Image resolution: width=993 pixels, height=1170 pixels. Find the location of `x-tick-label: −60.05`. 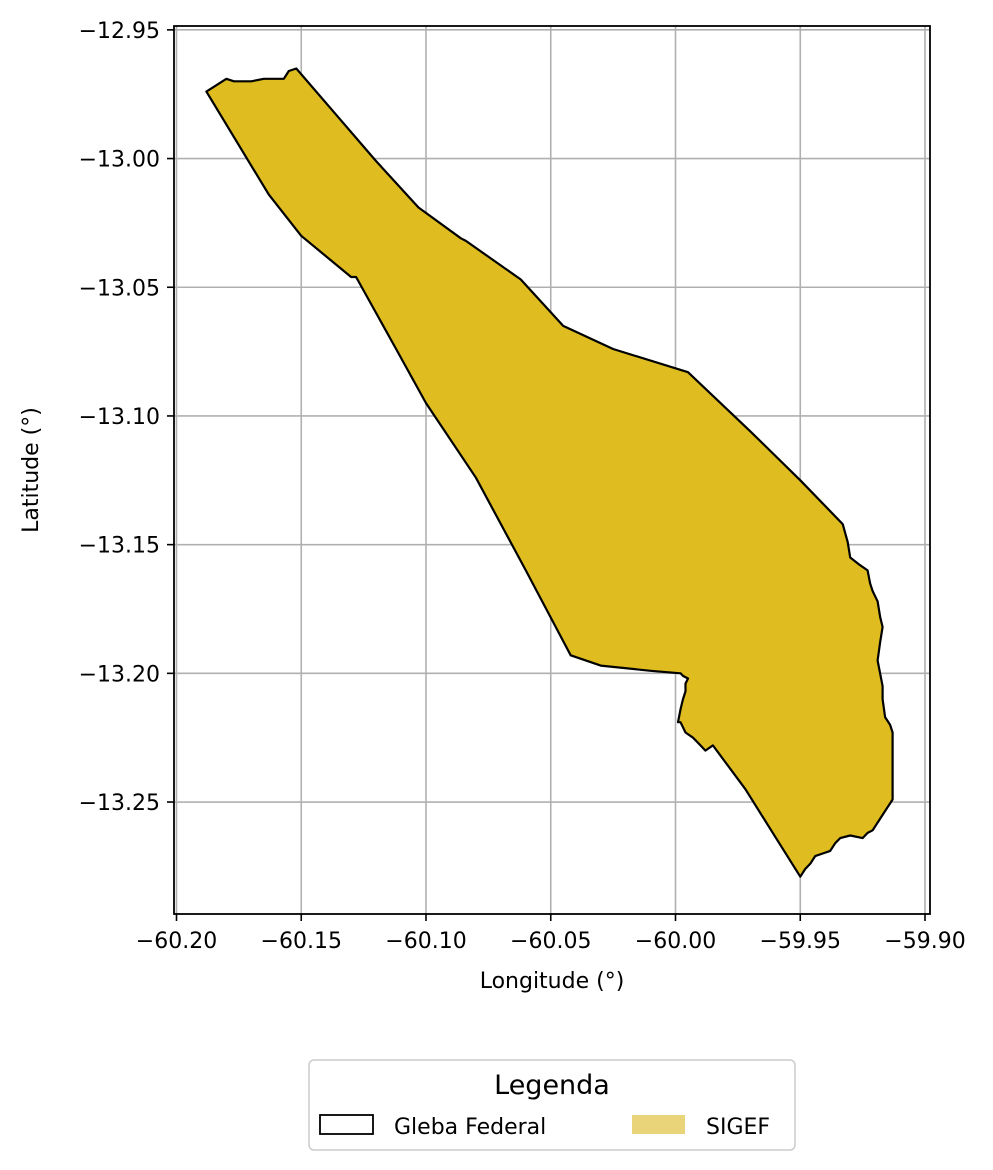

x-tick-label: −60.05 is located at coordinates (550, 941).